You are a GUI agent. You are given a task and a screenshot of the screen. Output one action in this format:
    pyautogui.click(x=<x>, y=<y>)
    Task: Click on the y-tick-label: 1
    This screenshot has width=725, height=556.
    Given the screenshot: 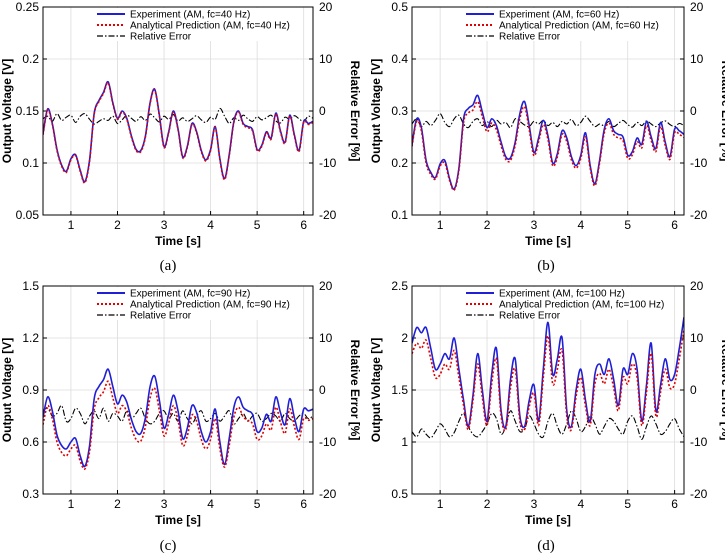 What is the action you would take?
    pyautogui.click(x=404, y=442)
    